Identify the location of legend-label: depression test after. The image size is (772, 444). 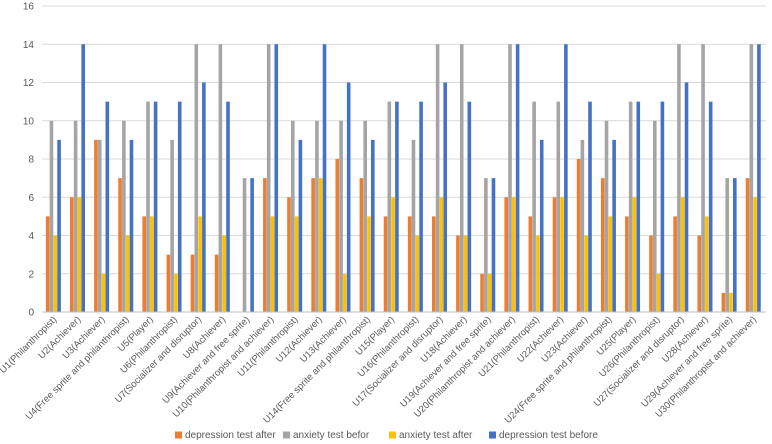
(230, 435).